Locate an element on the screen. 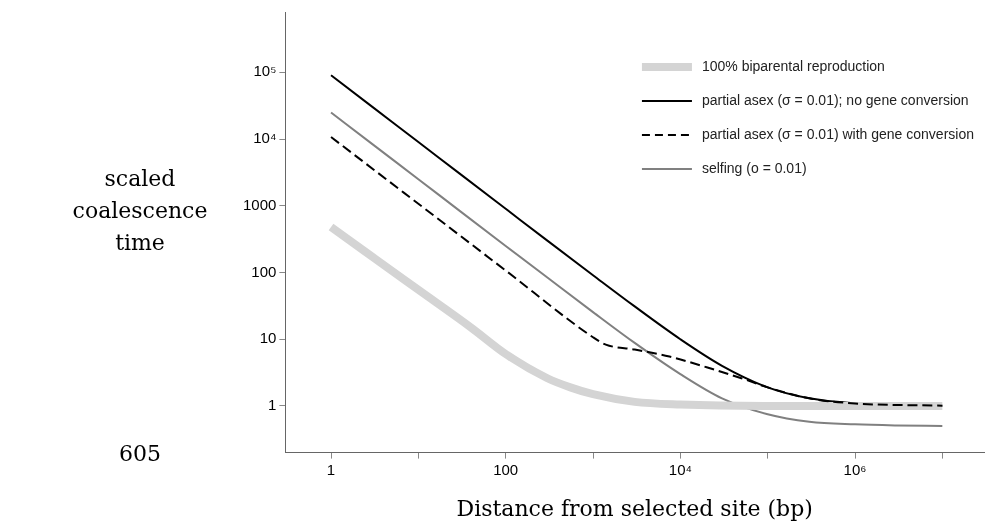 Image resolution: width=1004 pixels, height=531 pixels. x-axis-title: Distance from selected site (bp) is located at coordinates (634, 508).